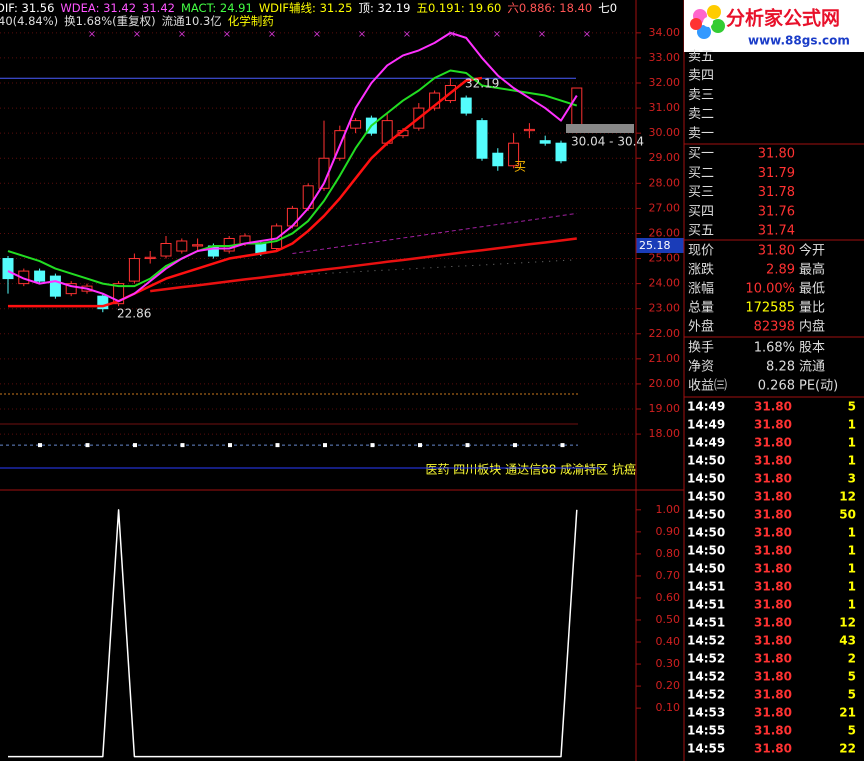 This screenshot has width=864, height=761. I want to click on quote-label: 内盘, so click(812, 327).